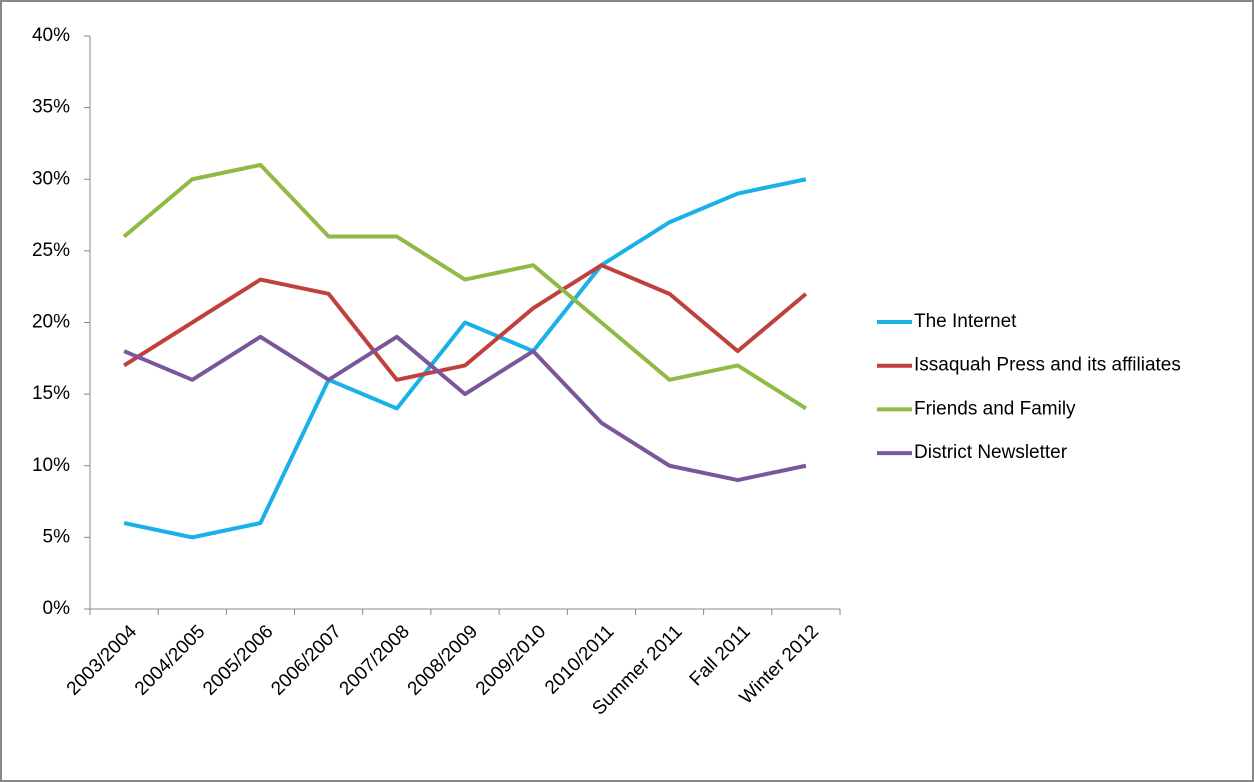 The image size is (1254, 782). Describe the element at coordinates (57, 536) in the screenshot. I see `y-tick-label: 5%` at that location.